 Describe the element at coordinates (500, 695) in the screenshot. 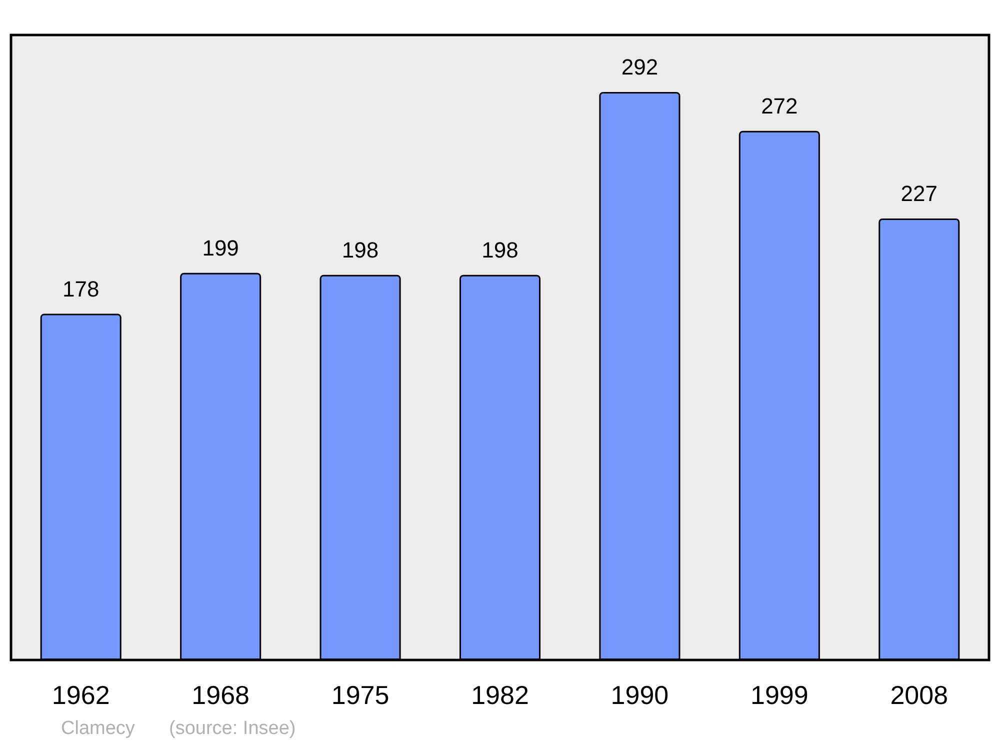

I see `x-tick-label: 1982` at that location.